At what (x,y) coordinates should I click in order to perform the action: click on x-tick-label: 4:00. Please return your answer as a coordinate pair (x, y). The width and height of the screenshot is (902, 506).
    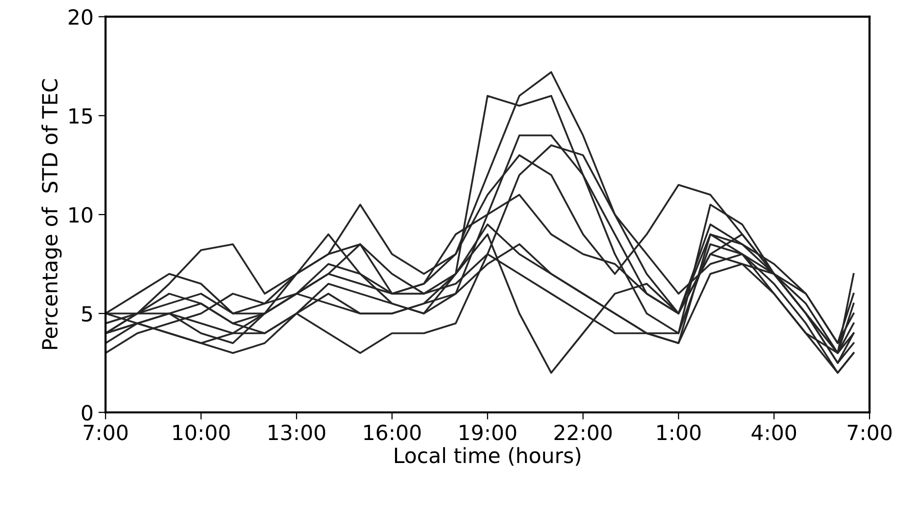
    Looking at the image, I should click on (774, 432).